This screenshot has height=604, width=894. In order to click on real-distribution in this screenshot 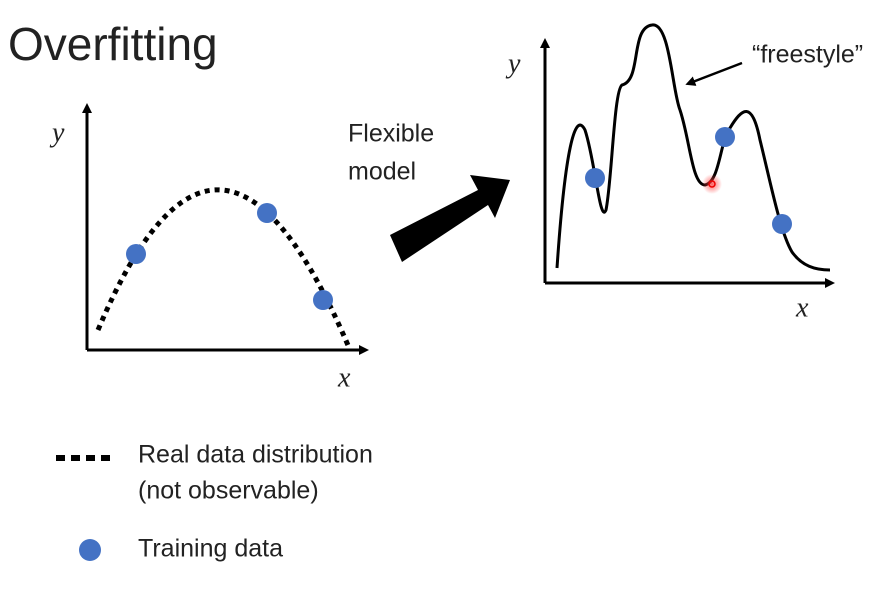, I will do `click(224, 269)`.